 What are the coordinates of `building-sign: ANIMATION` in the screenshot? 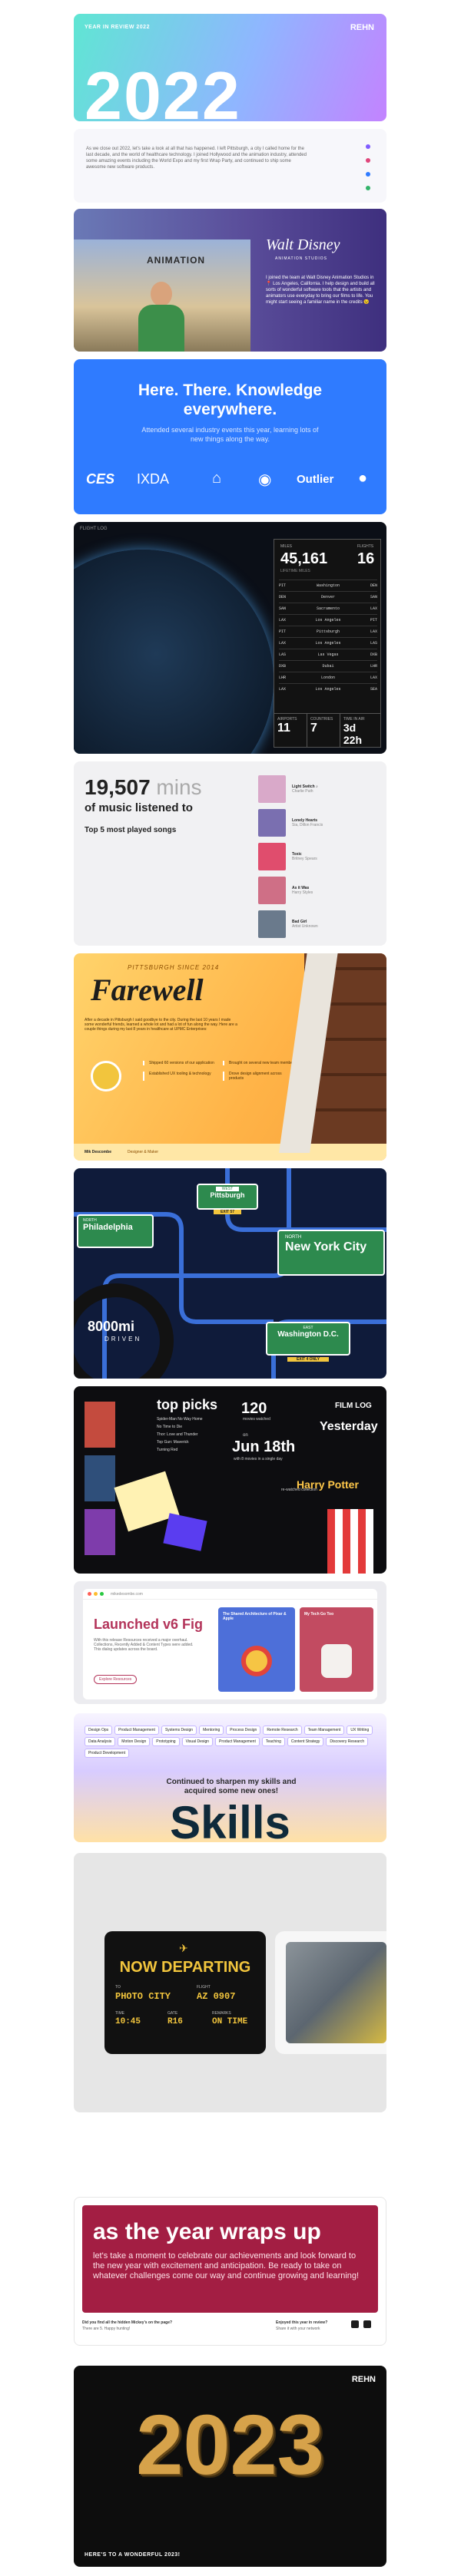 It's located at (176, 260).